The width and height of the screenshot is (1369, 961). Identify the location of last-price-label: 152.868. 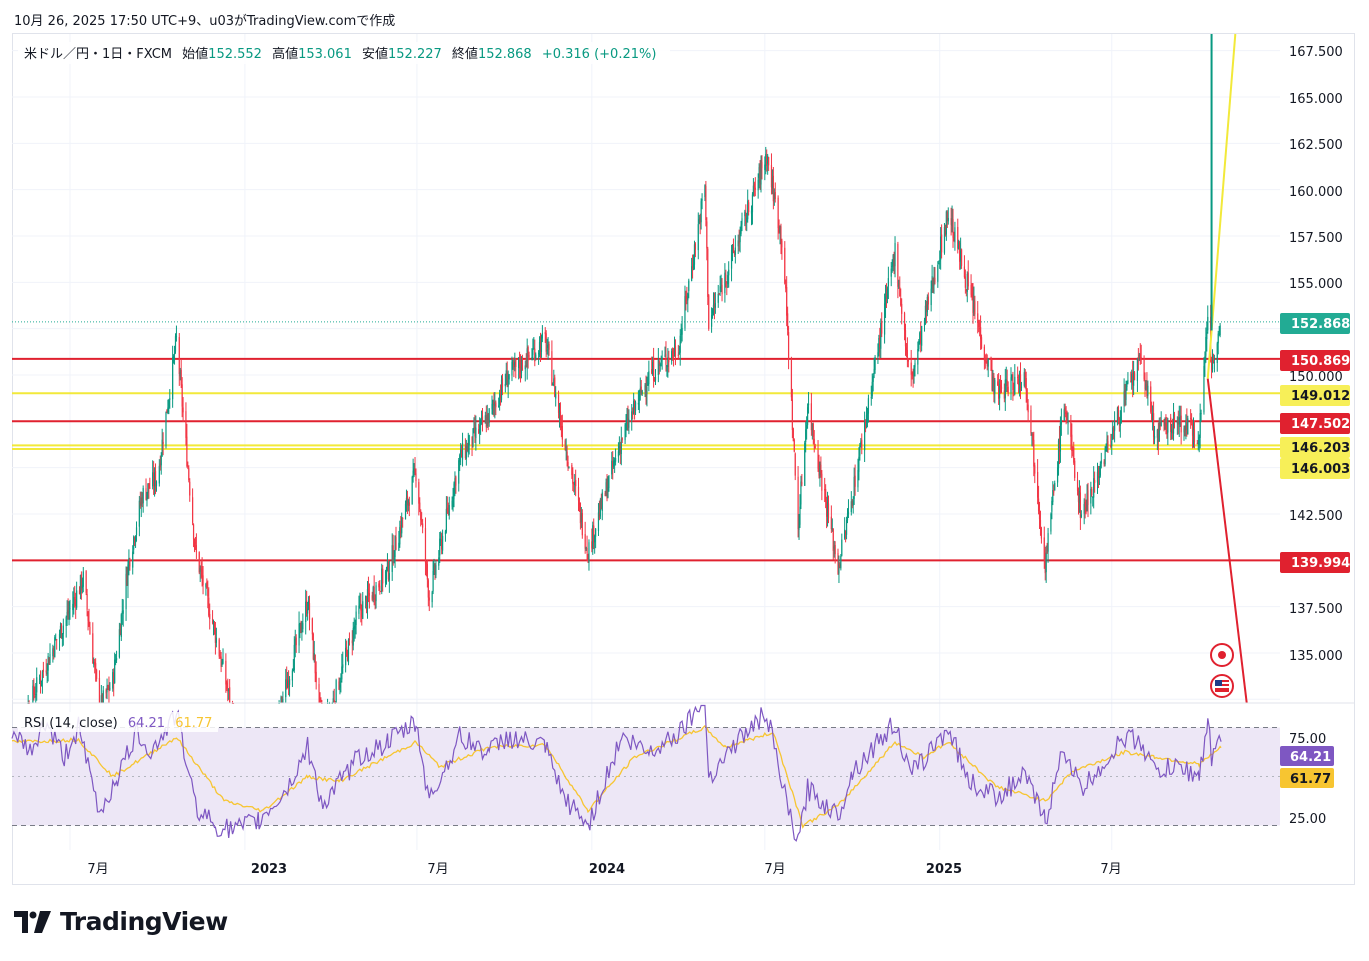
(1320, 324).